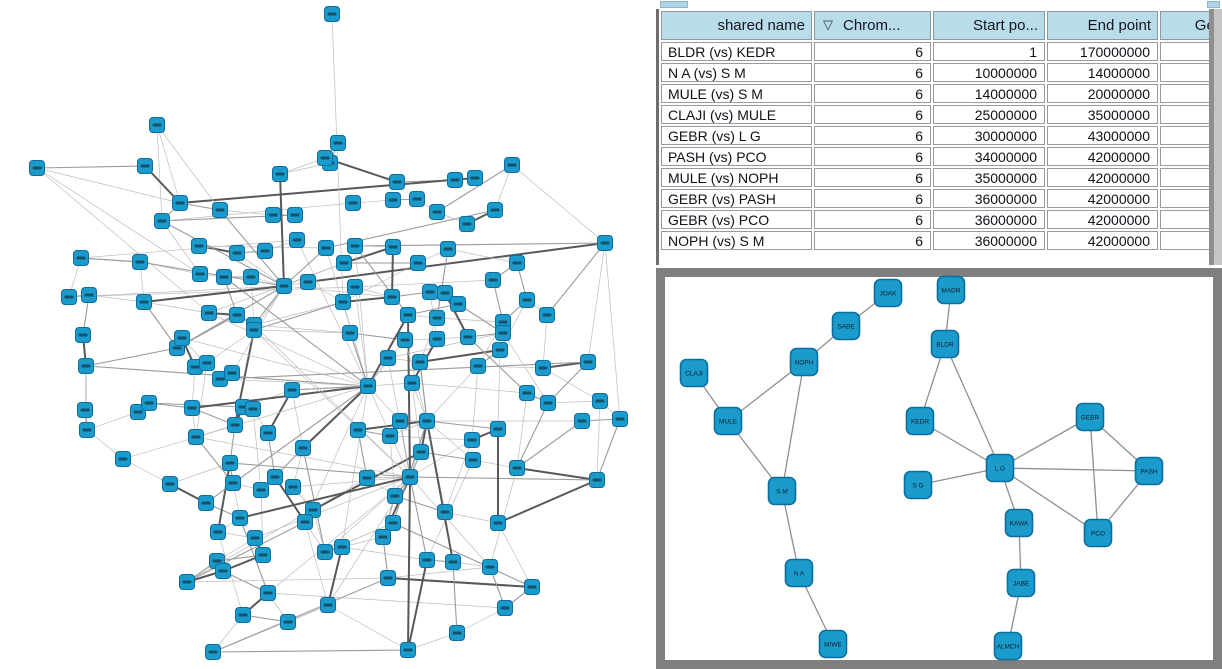 The width and height of the screenshot is (1222, 669). Describe the element at coordinates (846, 326) in the screenshot. I see `network-node-sabe: SABE` at that location.